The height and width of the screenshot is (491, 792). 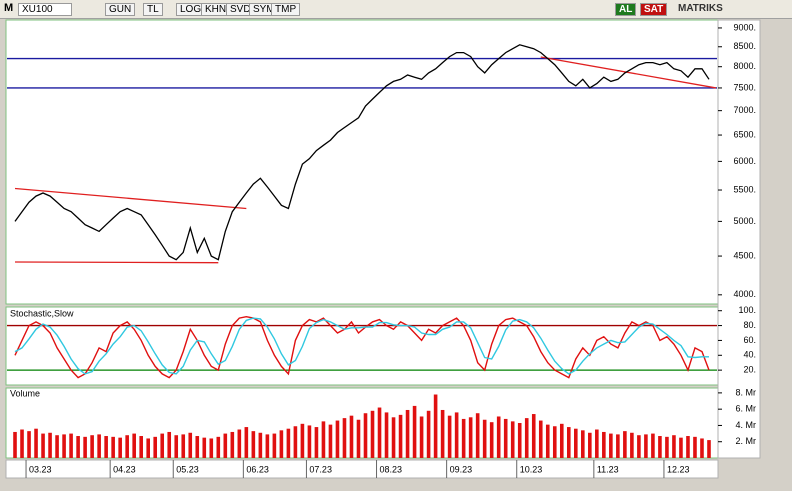 What do you see at coordinates (744, 27) in the screenshot?
I see `y-tick-label: 9000.` at bounding box center [744, 27].